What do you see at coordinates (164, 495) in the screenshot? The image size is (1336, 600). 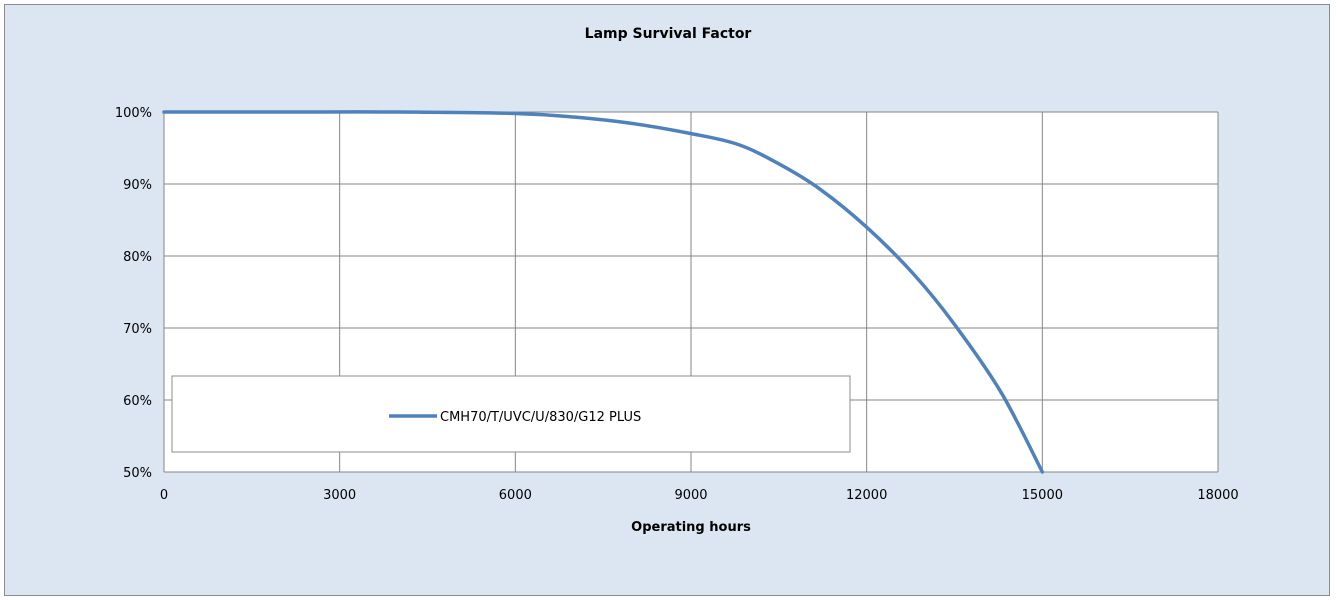 I see `x-tick-label: 0` at bounding box center [164, 495].